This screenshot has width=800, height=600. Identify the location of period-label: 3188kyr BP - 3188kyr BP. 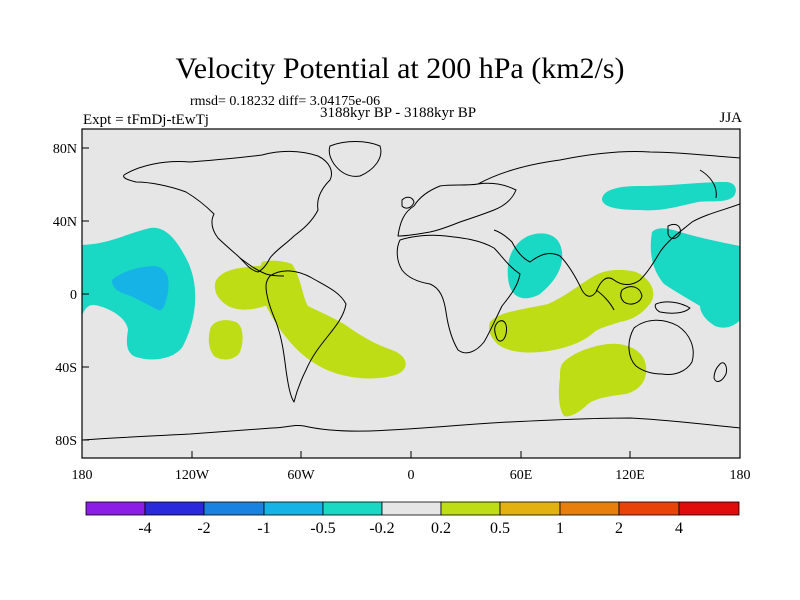
(398, 113).